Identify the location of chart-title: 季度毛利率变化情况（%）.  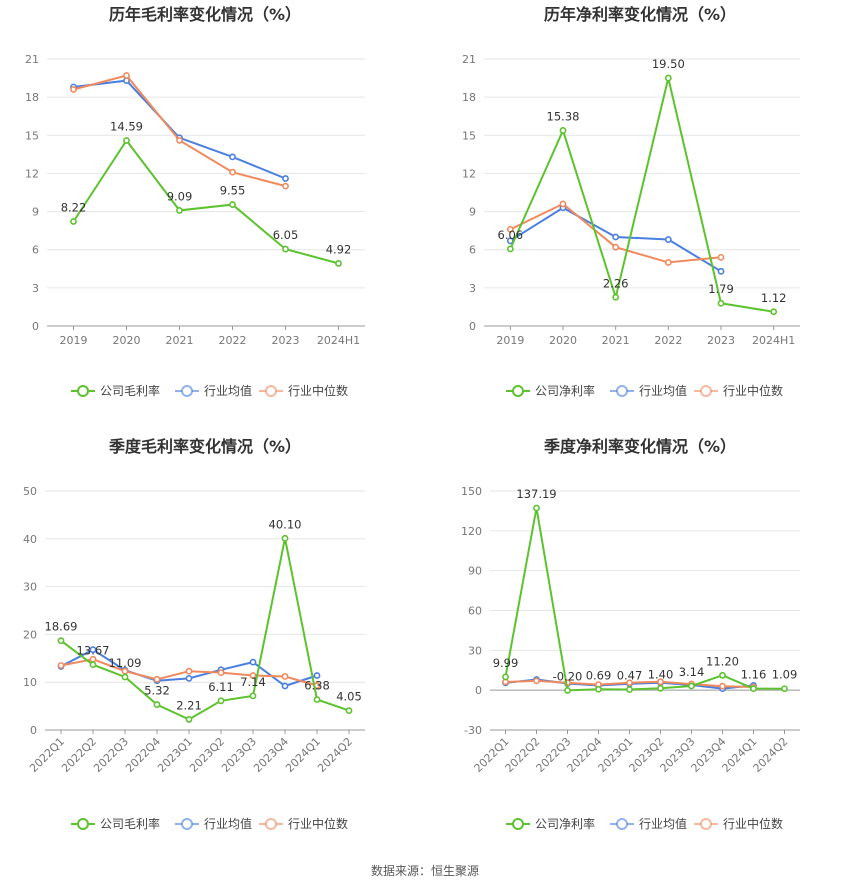
(204, 446).